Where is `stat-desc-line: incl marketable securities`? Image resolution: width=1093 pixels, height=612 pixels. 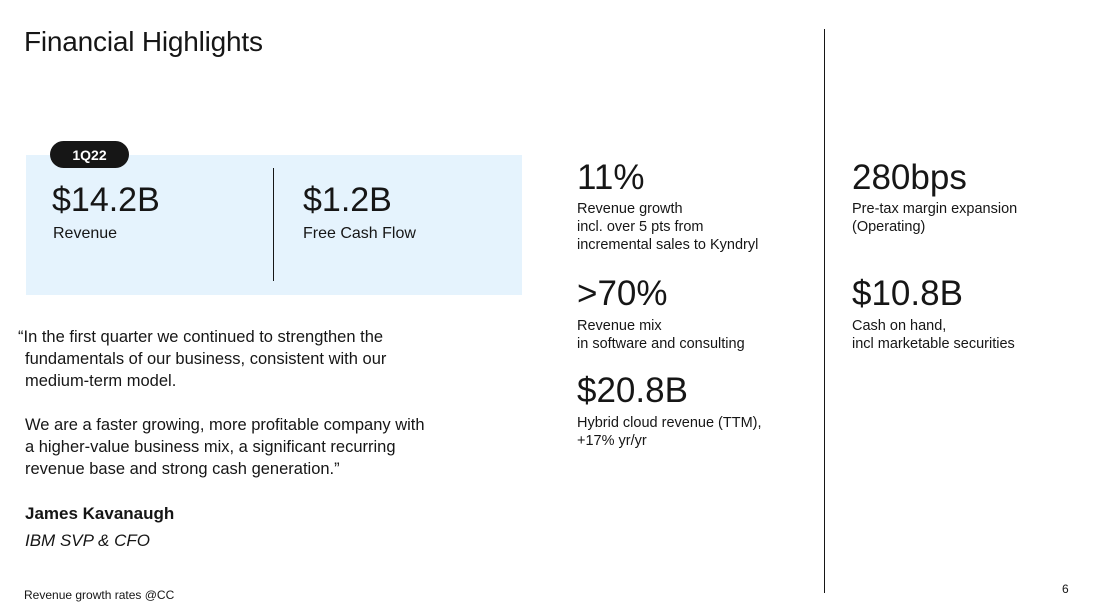 stat-desc-line: incl marketable securities is located at coordinates (933, 344).